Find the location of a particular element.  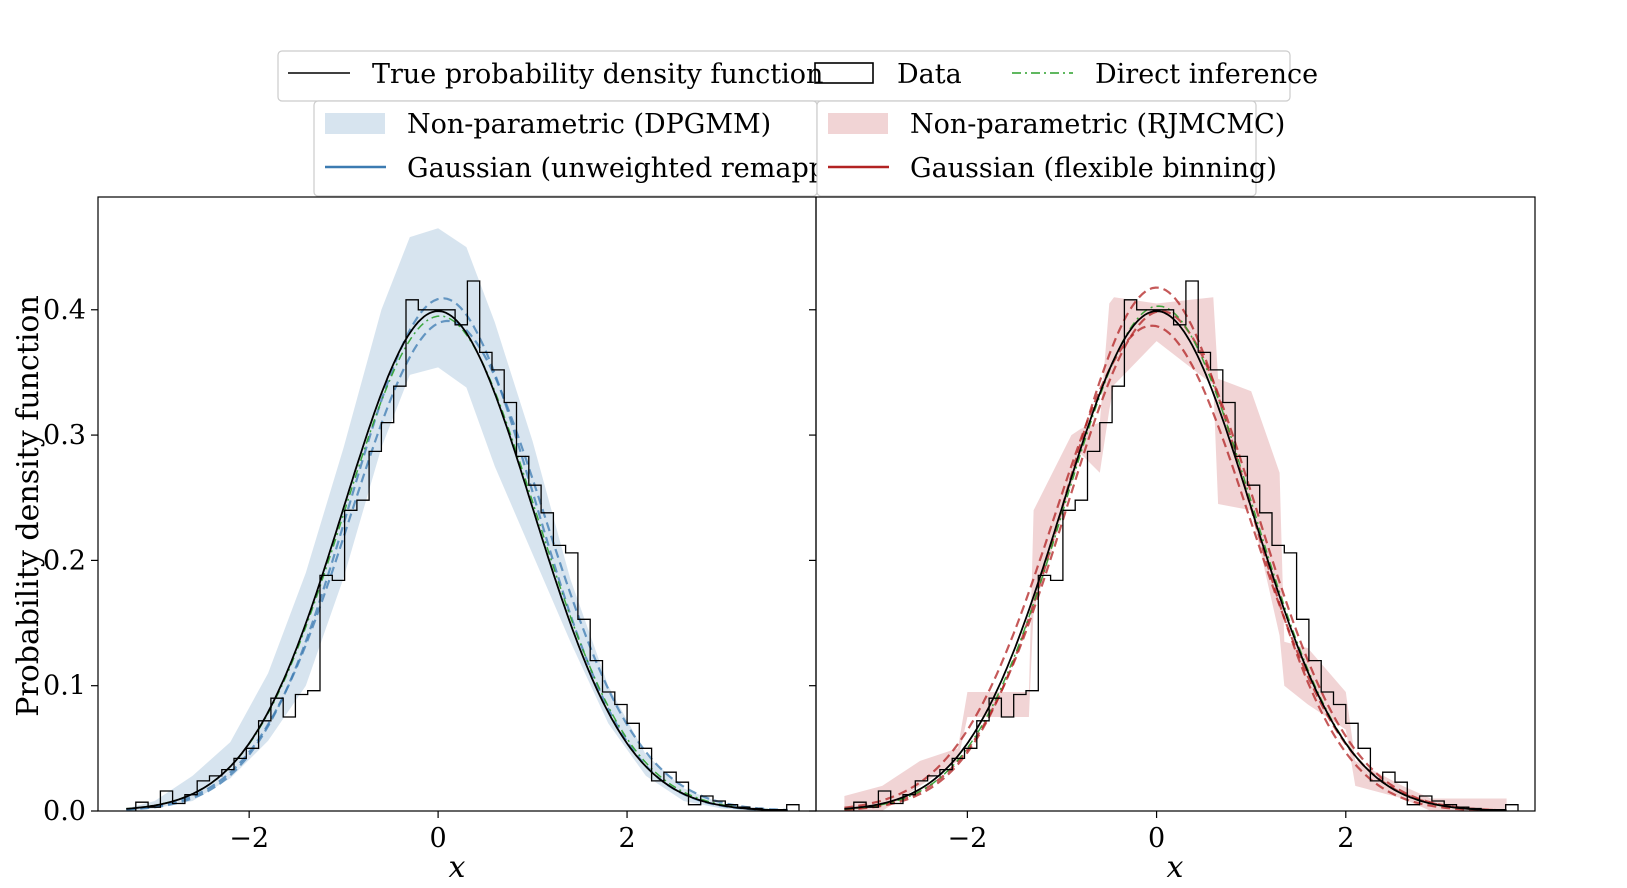

right-xtick-label: 2 is located at coordinates (1345, 838).